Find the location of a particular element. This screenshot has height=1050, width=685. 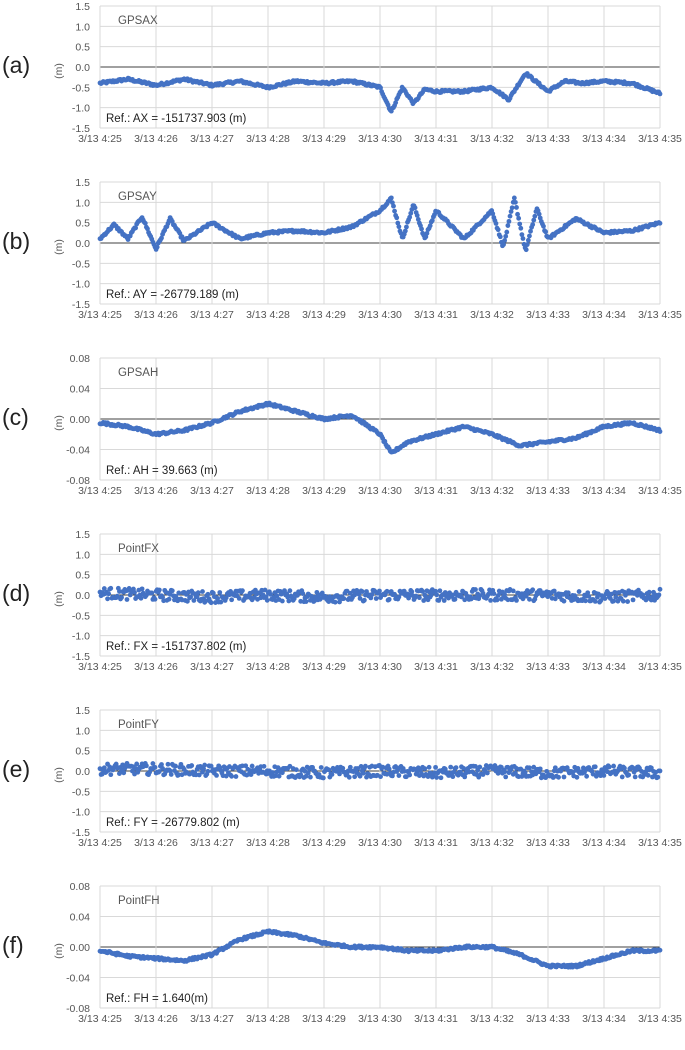

y-tick-label: 0.5 is located at coordinates (82, 752).